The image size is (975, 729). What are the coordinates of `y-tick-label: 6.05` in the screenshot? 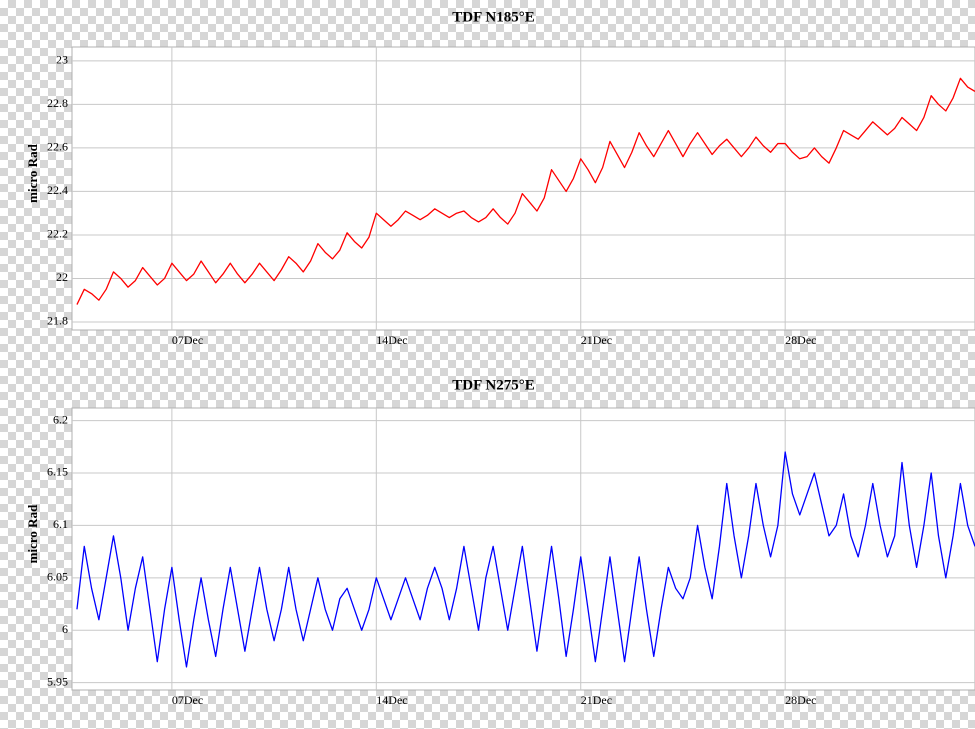 It's located at (57, 577).